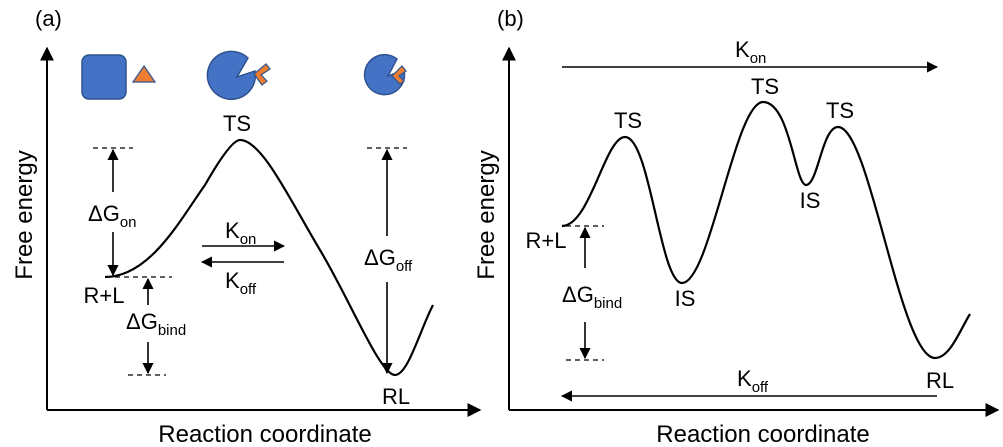 This screenshot has width=1003, height=447. What do you see at coordinates (48, 18) in the screenshot?
I see `panel-label: (a)` at bounding box center [48, 18].